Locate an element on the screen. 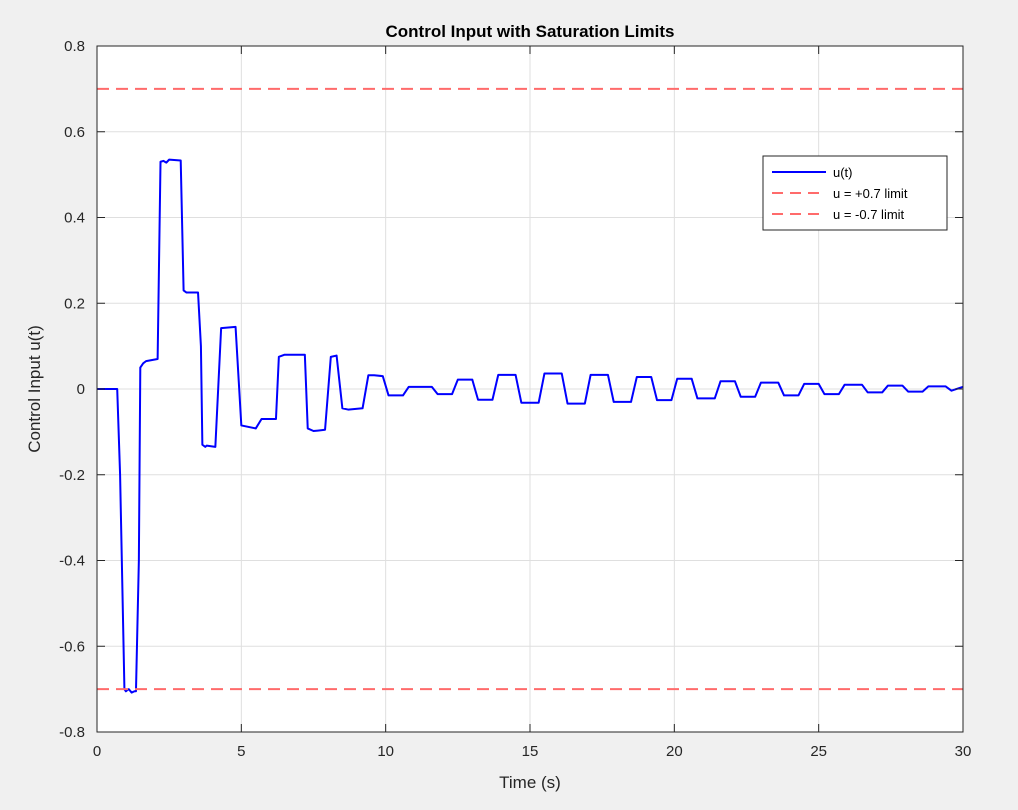 Image resolution: width=1018 pixels, height=810 pixels. x-tick-label: 10 is located at coordinates (385, 751).